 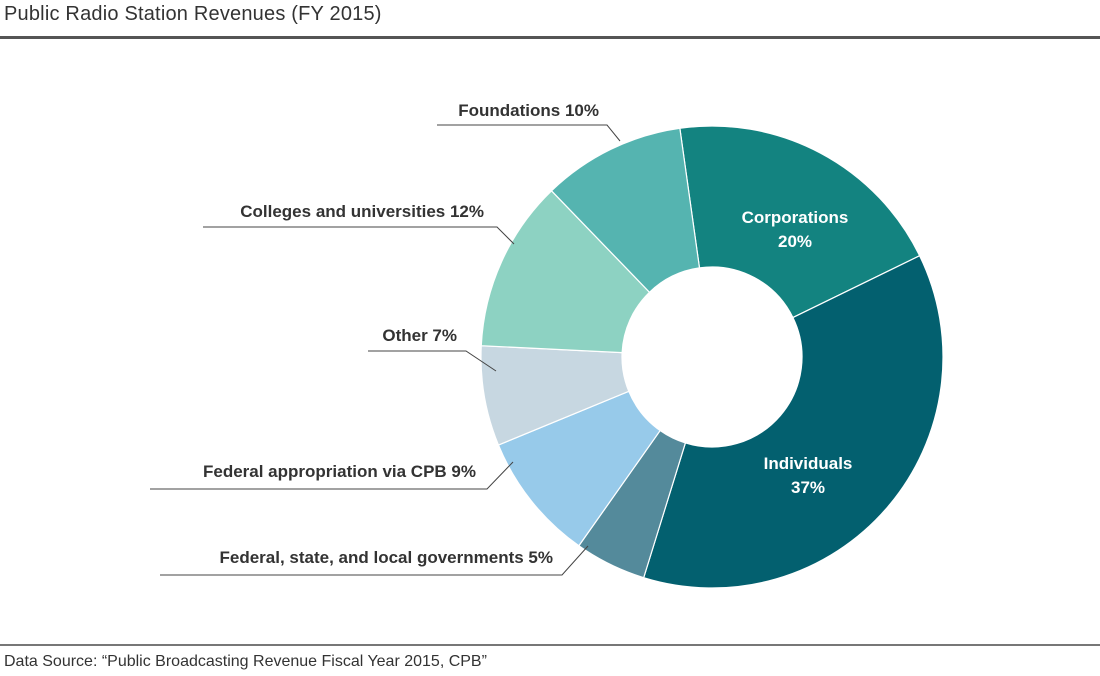 I want to click on leader-line-other, so click(x=432, y=361).